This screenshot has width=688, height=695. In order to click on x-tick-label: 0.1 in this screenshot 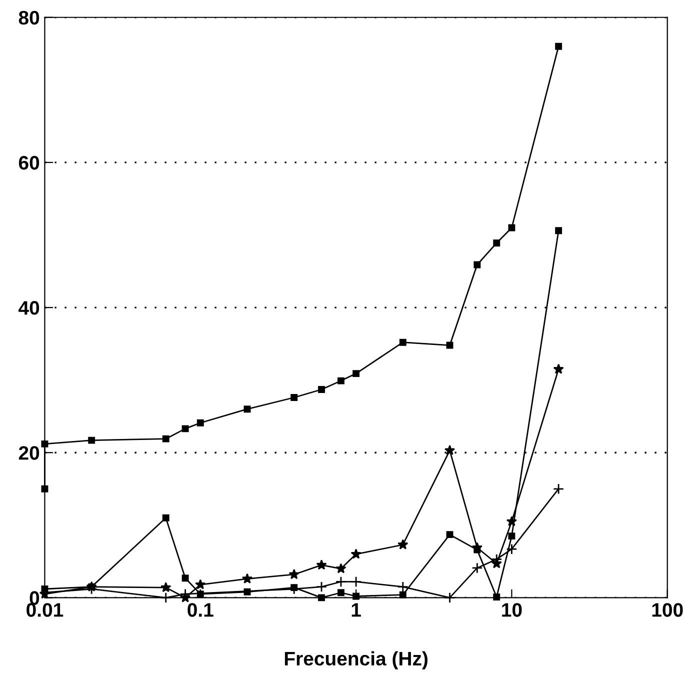, I will do `click(201, 610)`.